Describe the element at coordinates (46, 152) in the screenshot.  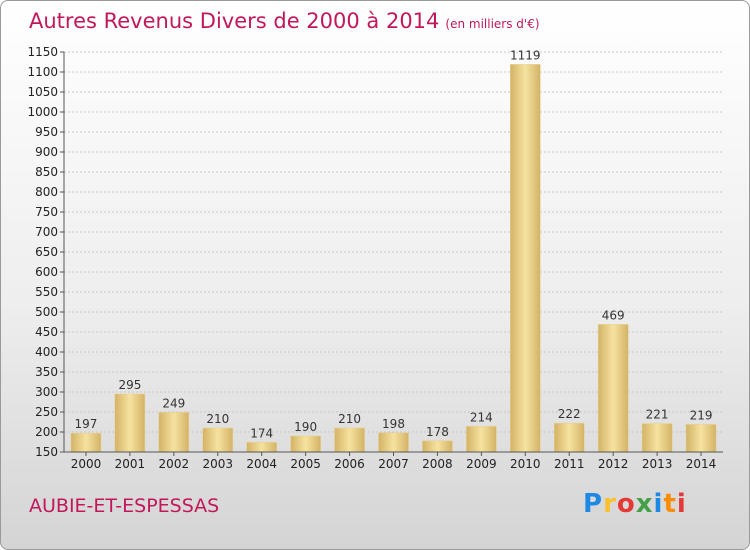
I see `y-tick-label: 900` at that location.